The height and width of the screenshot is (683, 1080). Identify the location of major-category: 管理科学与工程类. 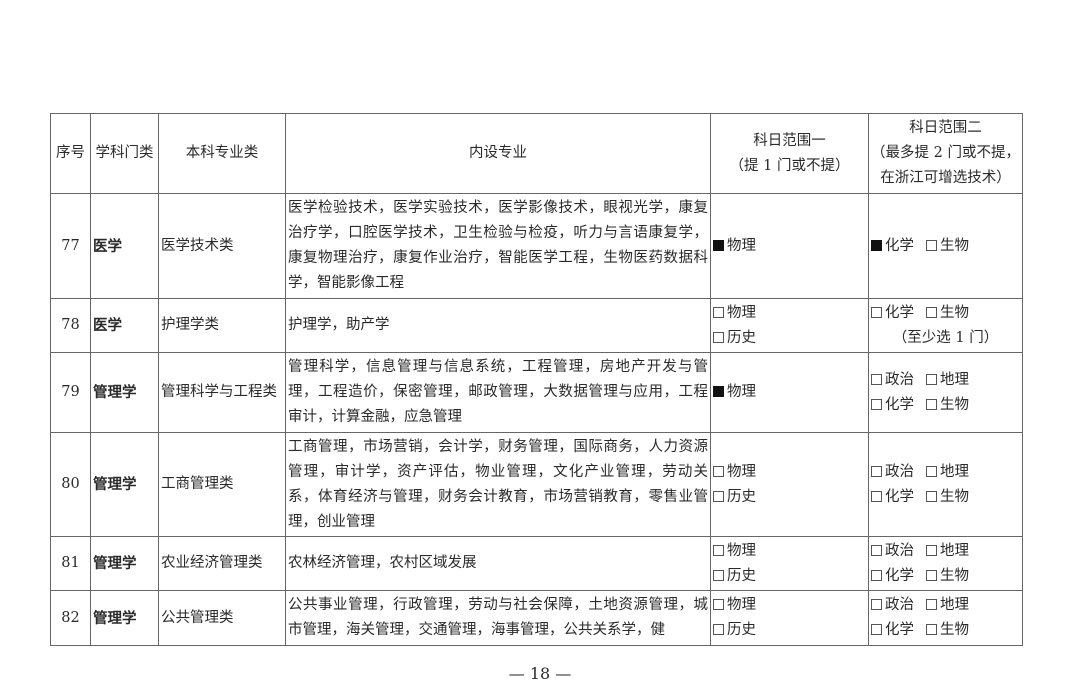
(222, 392).